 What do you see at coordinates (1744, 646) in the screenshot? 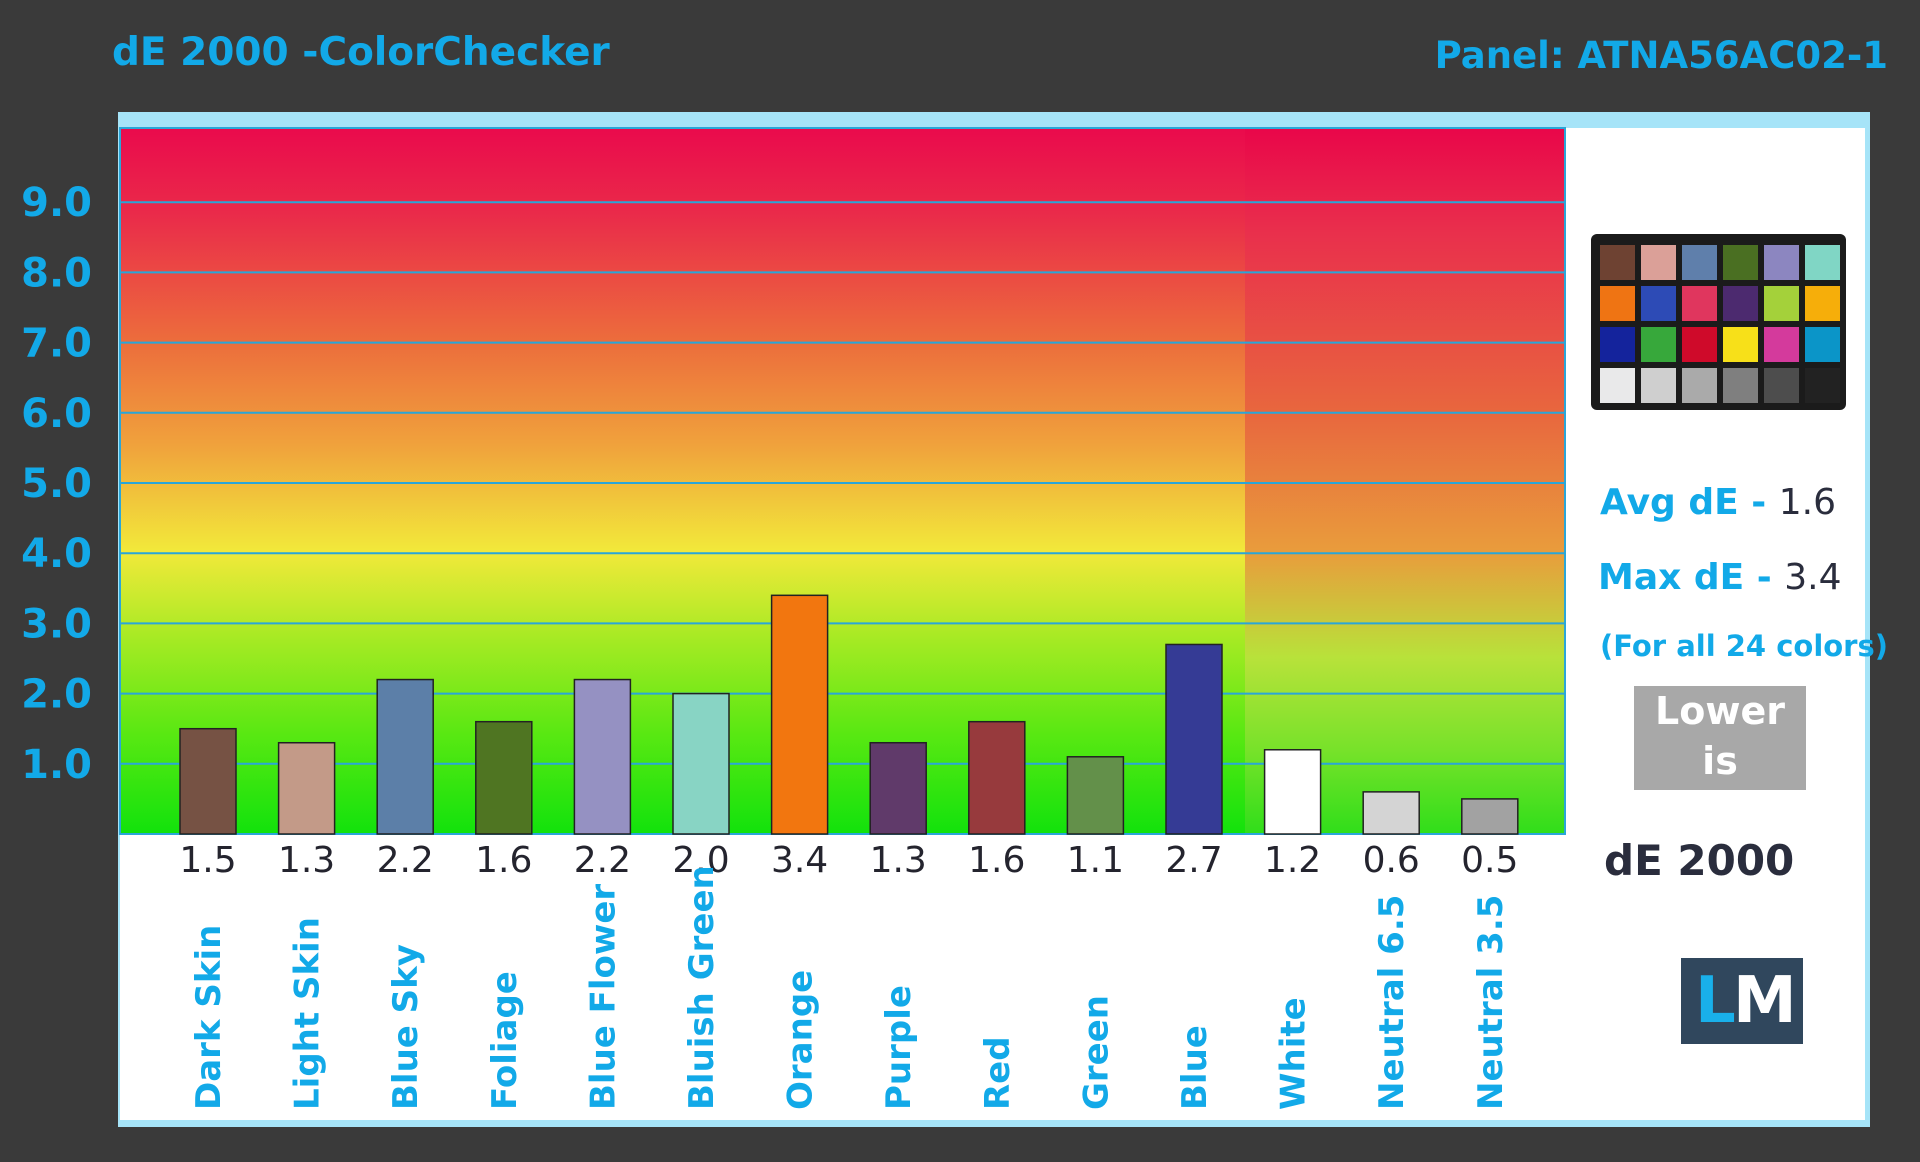
I see `colors-note: (For all 24 colors)` at bounding box center [1744, 646].